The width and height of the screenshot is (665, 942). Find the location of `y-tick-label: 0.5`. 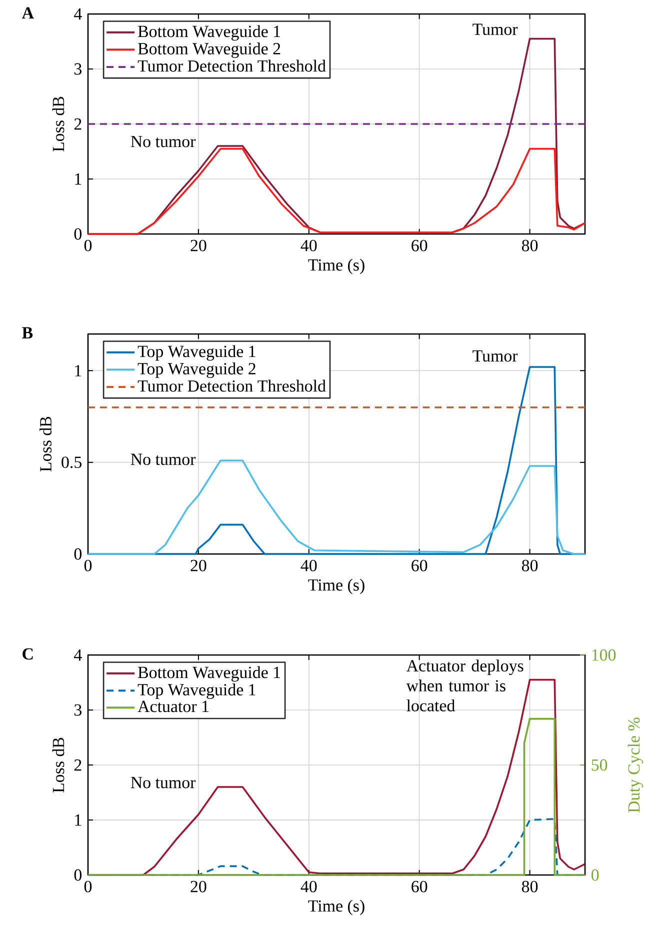

y-tick-label: 0.5 is located at coordinates (72, 462).